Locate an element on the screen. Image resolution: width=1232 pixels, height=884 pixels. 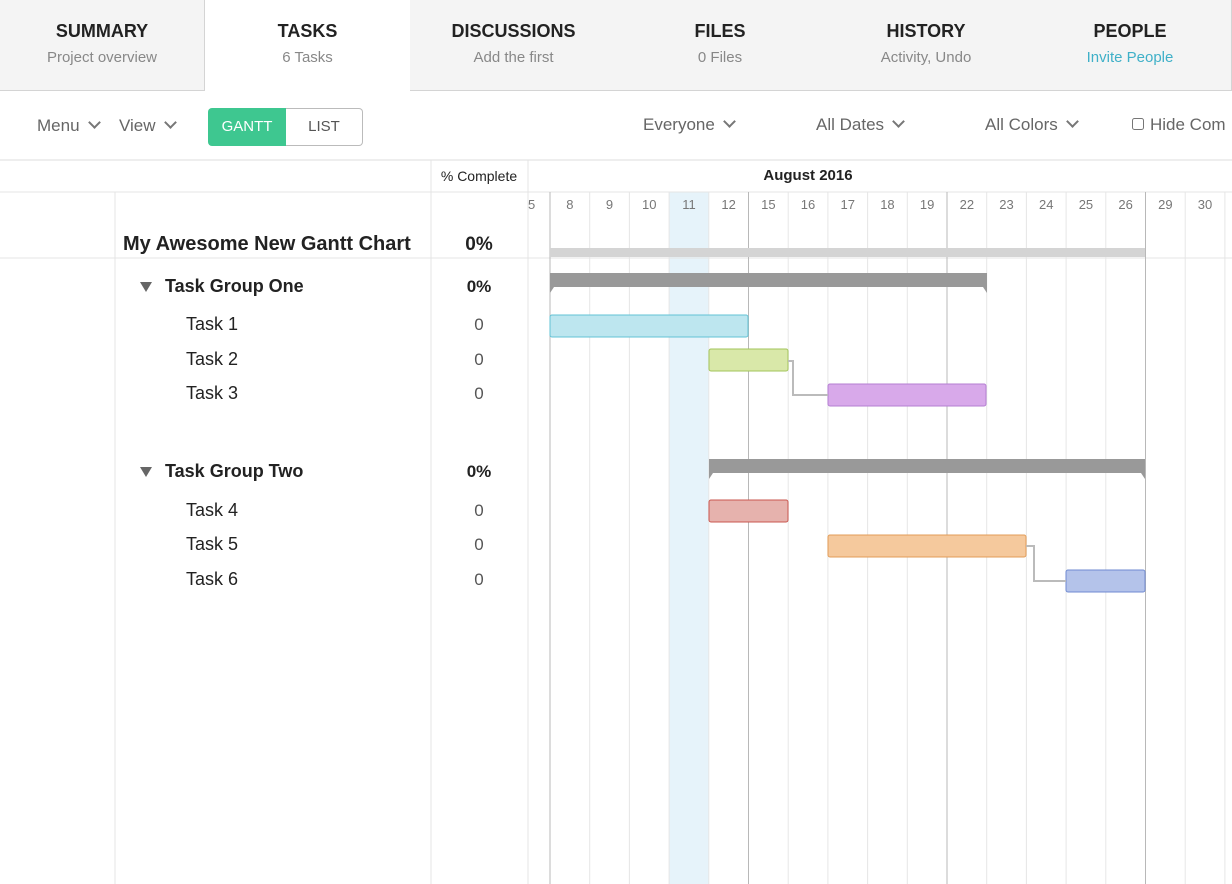
menu-button: Menu is located at coordinates (69, 126).